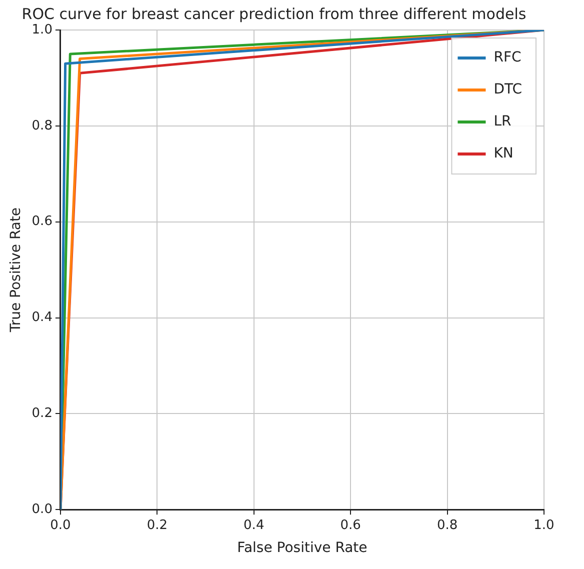 This screenshot has height=569, width=584. I want to click on x-tick-label: 0.2, so click(157, 525).